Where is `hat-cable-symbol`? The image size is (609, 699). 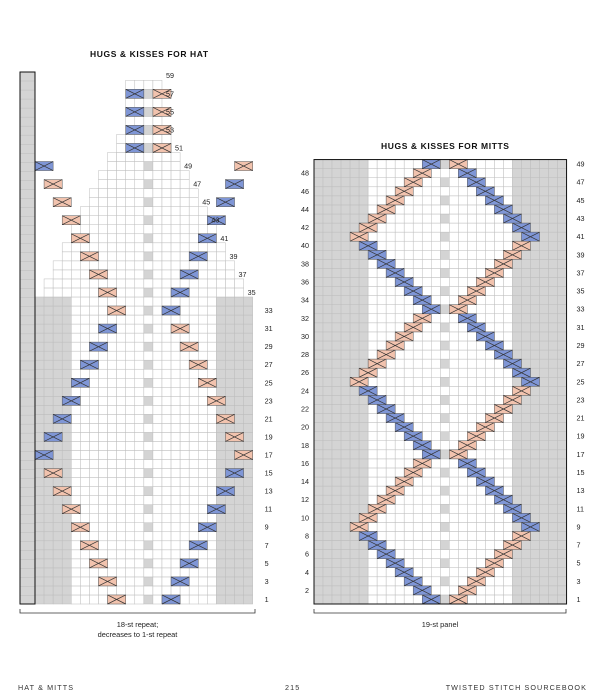 hat-cable-symbol is located at coordinates (207, 527).